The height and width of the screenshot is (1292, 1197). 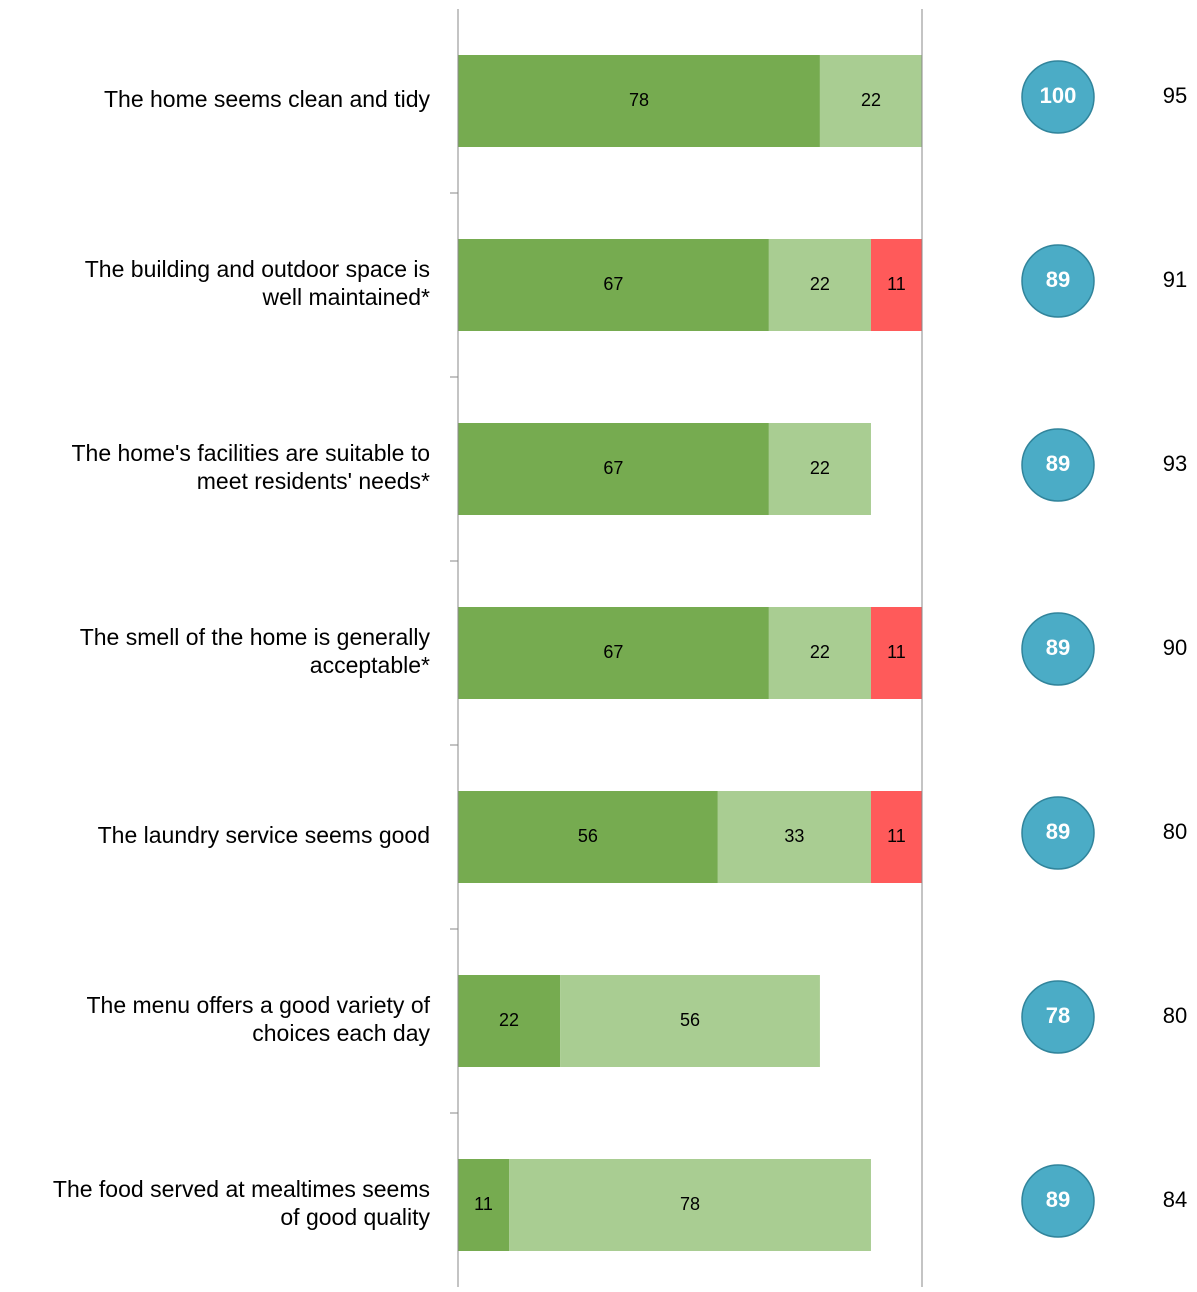 I want to click on category-label: The laundry service seems good, so click(x=264, y=835).